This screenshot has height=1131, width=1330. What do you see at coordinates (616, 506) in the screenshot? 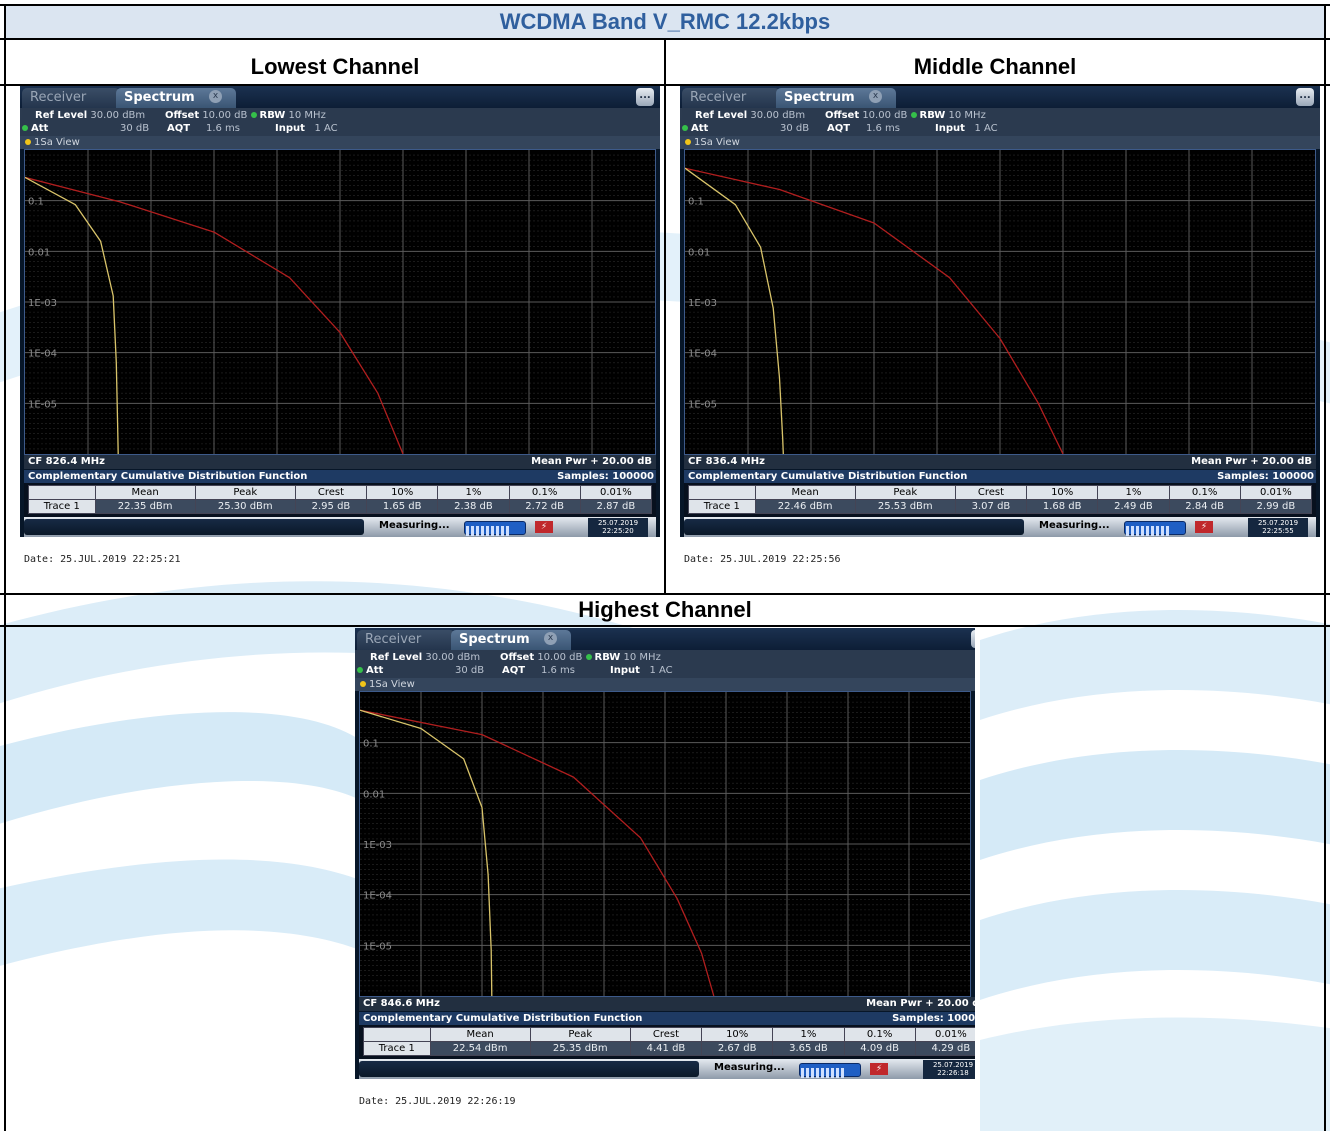
I see `table-cell: 2.87 dB` at bounding box center [616, 506].